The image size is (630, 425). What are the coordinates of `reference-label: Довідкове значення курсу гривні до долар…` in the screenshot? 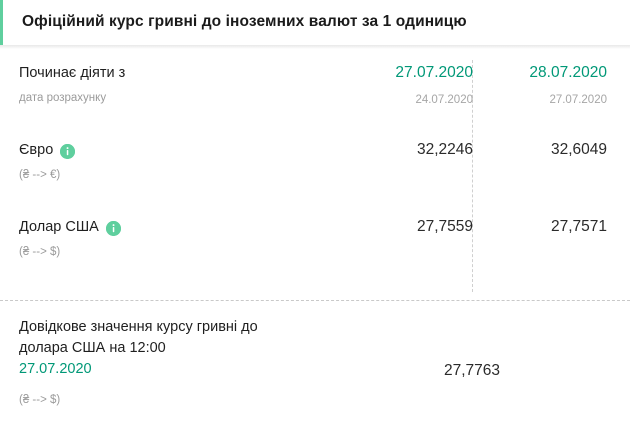 It's located at (165, 362).